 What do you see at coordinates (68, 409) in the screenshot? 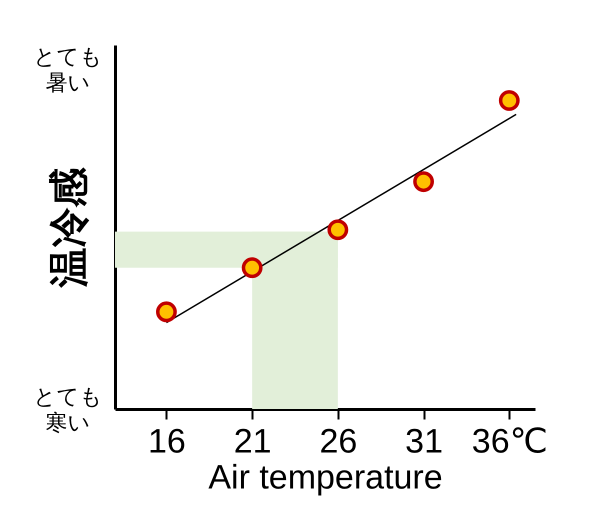
I see `text: とても寒い` at bounding box center [68, 409].